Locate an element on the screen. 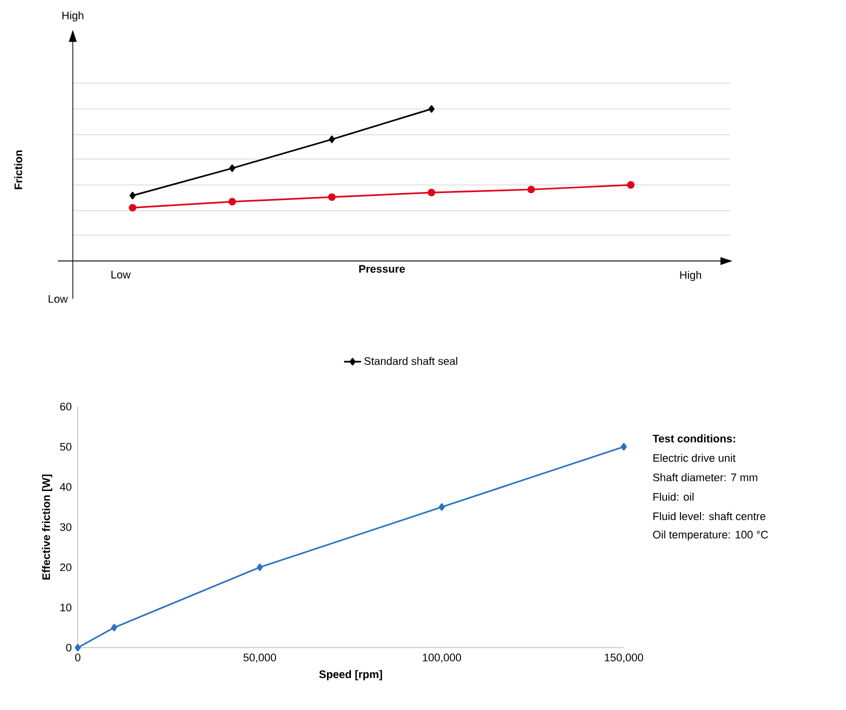 The height and width of the screenshot is (710, 846). y-tick-label: 50 is located at coordinates (66, 446).